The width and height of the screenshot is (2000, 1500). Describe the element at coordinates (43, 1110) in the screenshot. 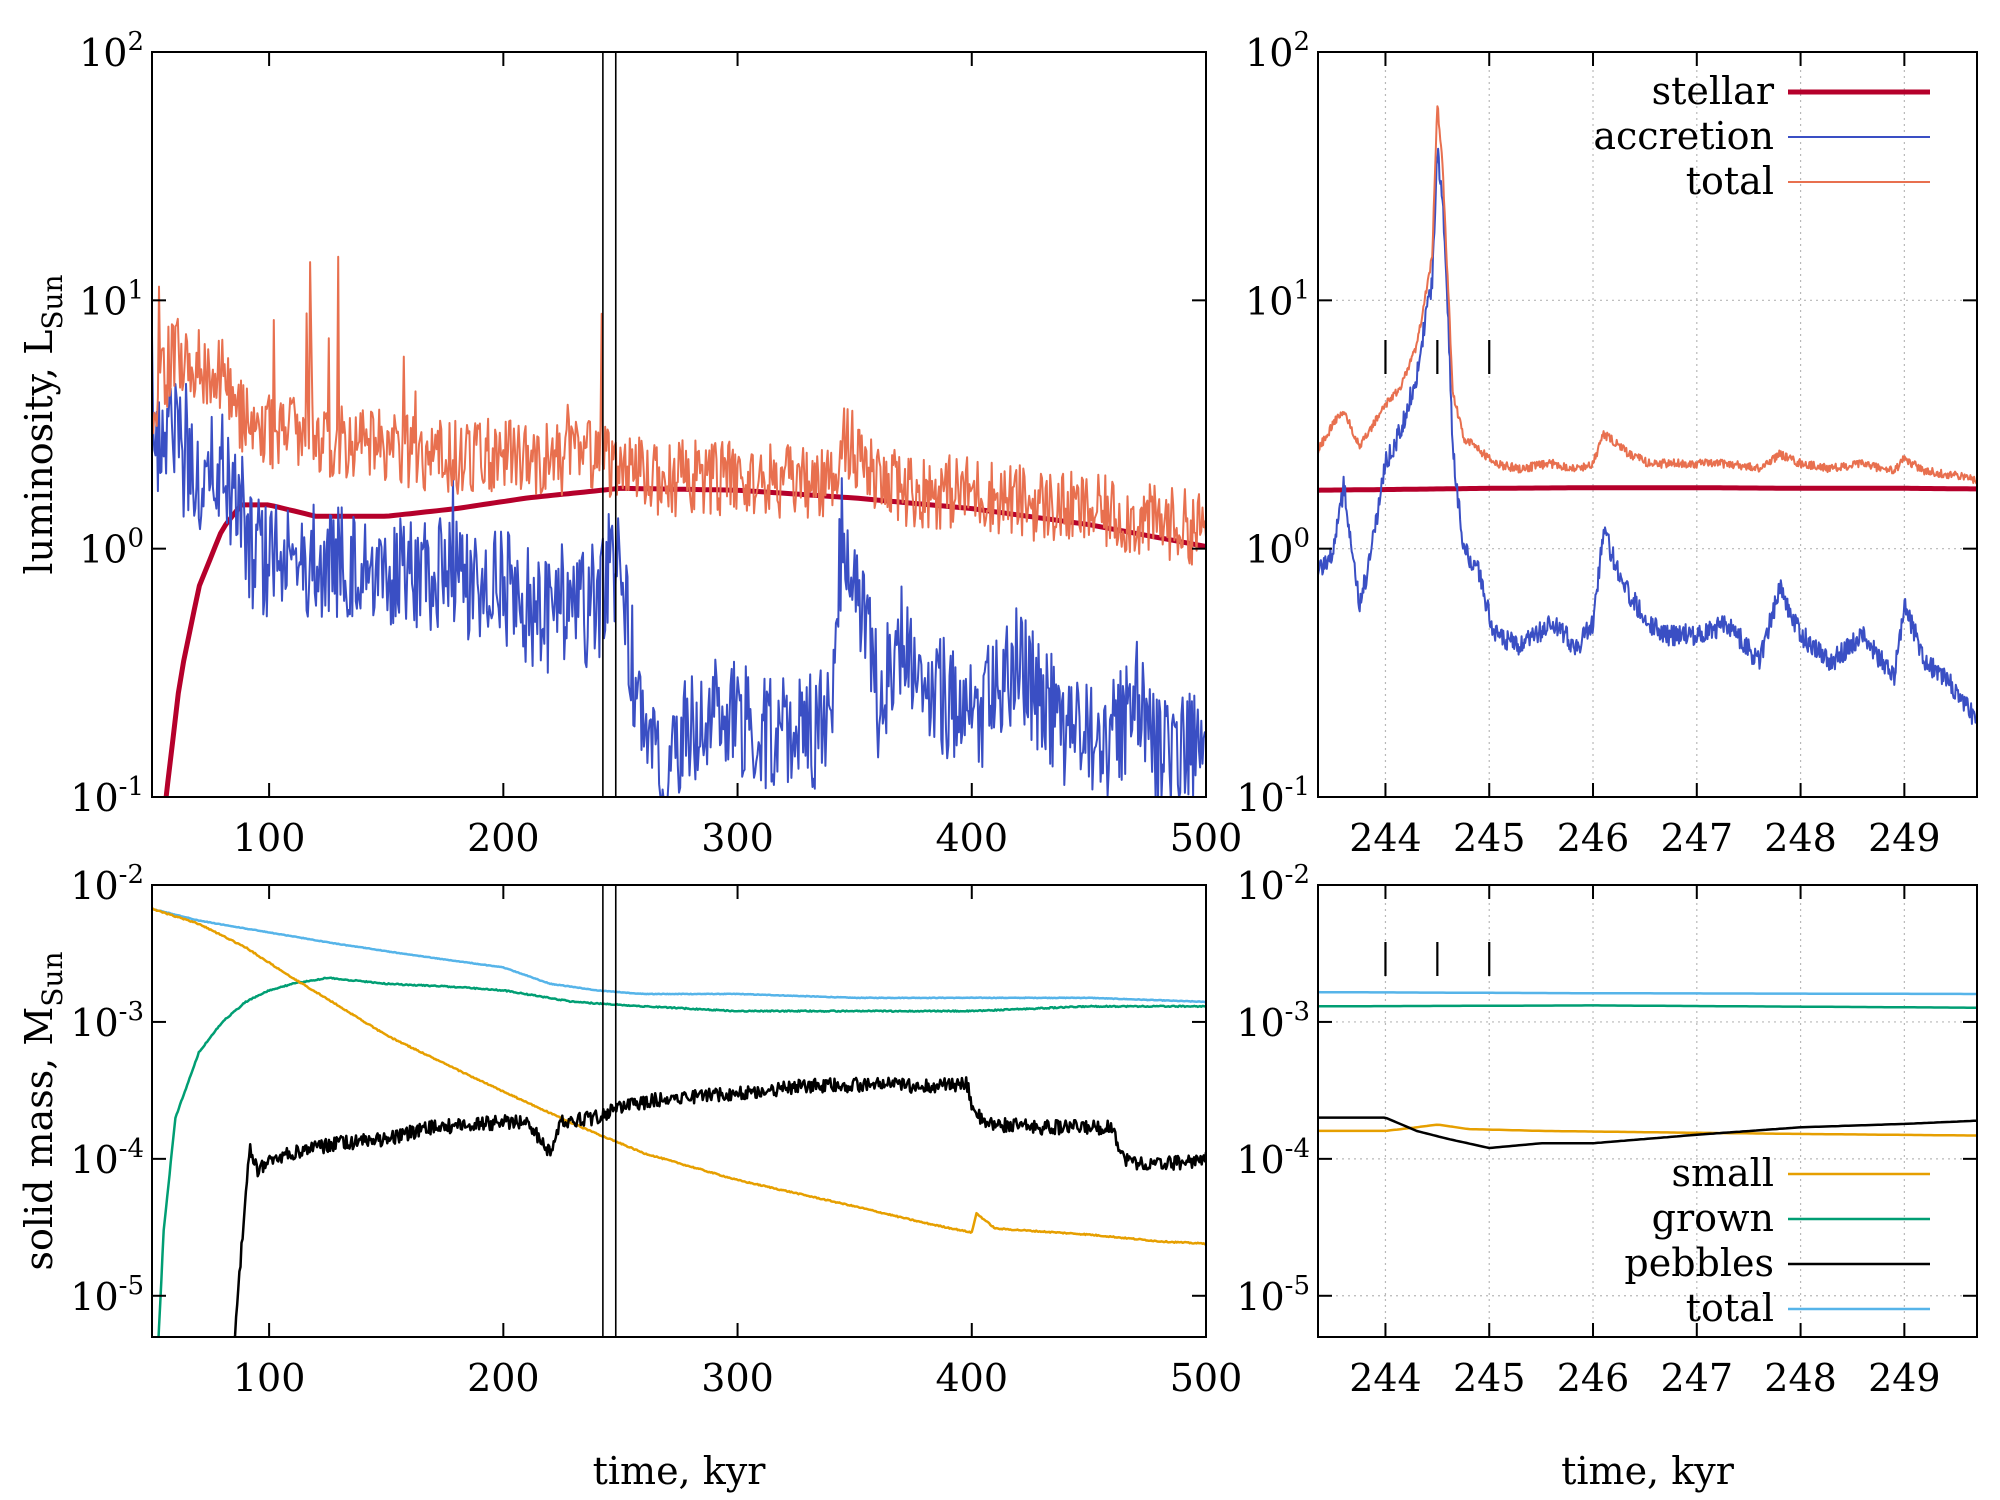

I see `y-axis-label: solid mass, MSun` at that location.